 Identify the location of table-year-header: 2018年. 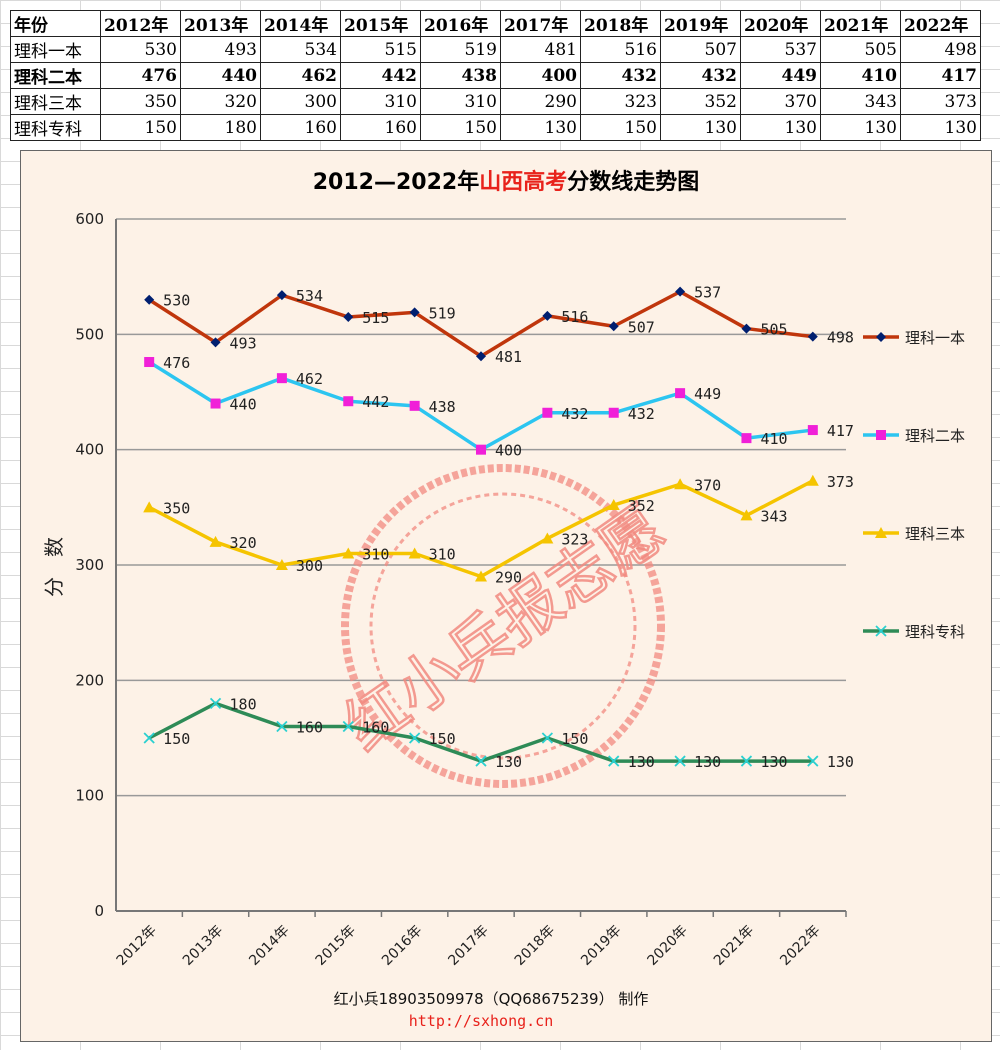
(620, 23).